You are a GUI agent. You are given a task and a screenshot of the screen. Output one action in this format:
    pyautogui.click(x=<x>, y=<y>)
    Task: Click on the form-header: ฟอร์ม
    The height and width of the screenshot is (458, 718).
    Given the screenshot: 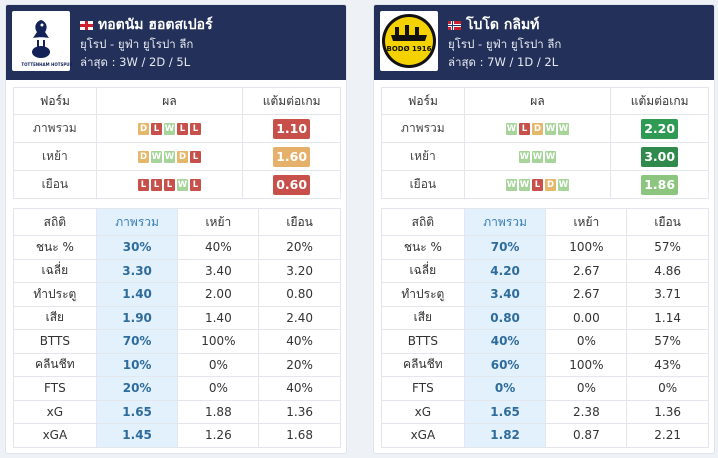 What is the action you would take?
    pyautogui.click(x=55, y=101)
    